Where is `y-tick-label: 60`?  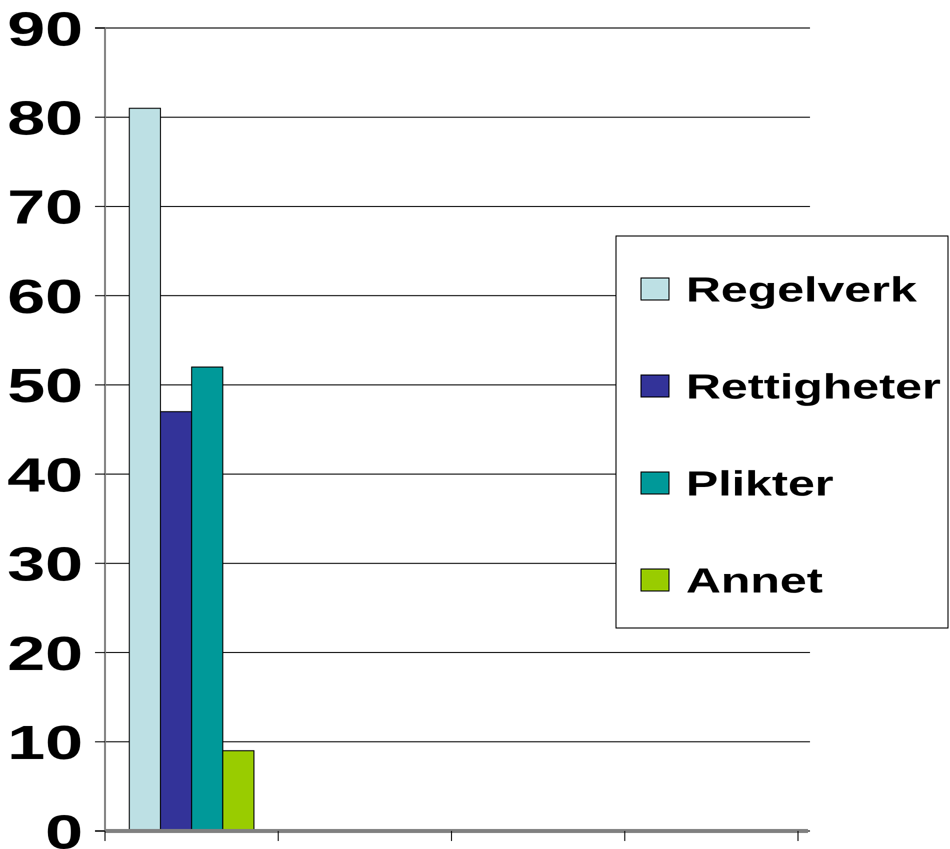
y-tick-label: 60 is located at coordinates (45, 297).